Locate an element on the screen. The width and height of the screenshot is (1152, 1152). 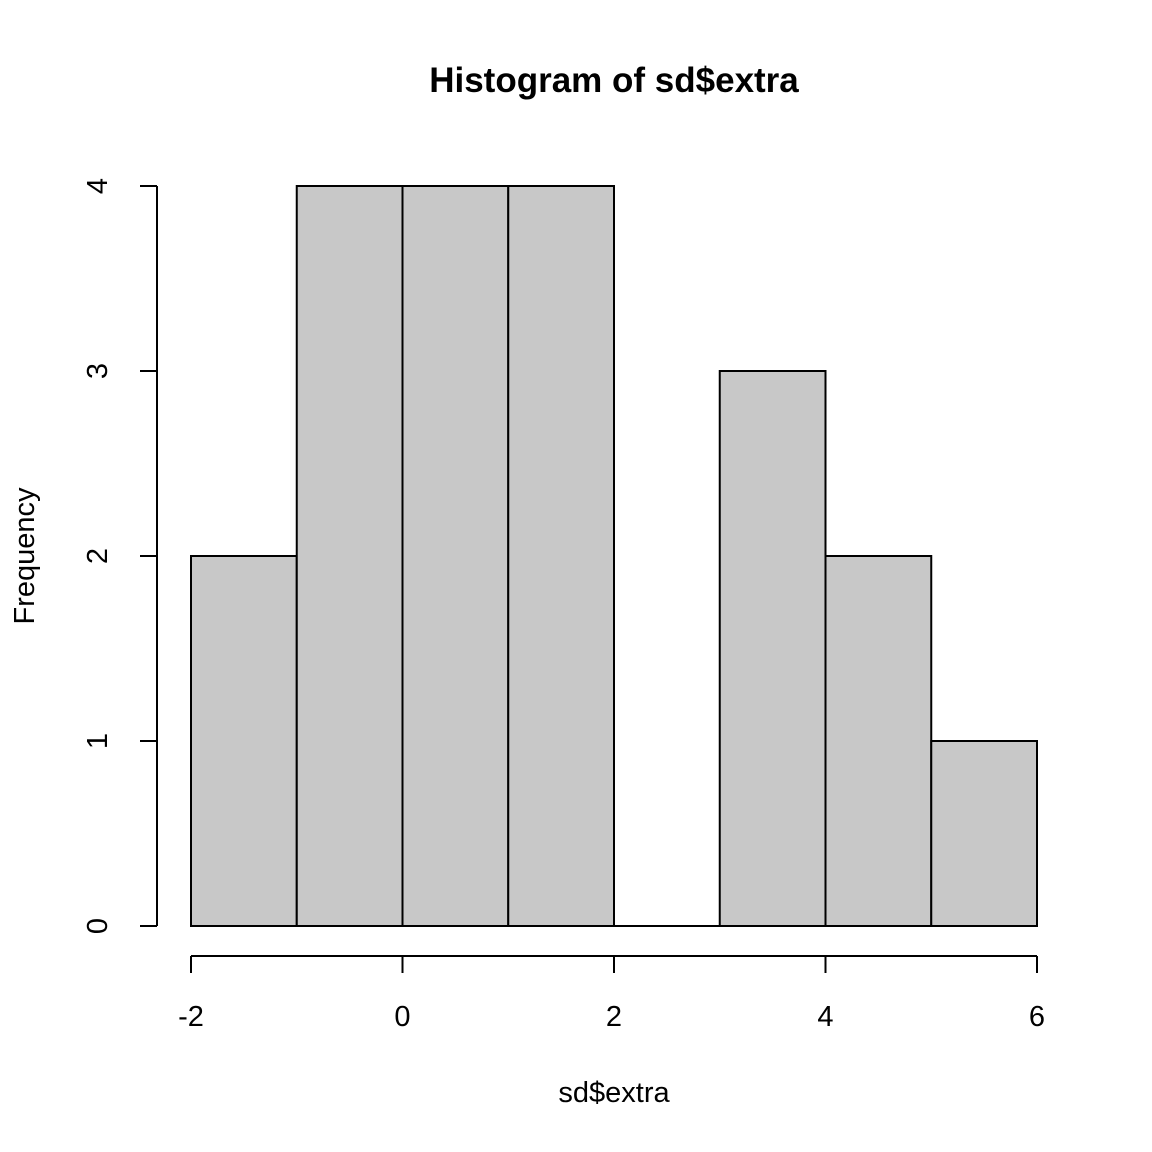
x-axis-label: sd$extra is located at coordinates (614, 1093).